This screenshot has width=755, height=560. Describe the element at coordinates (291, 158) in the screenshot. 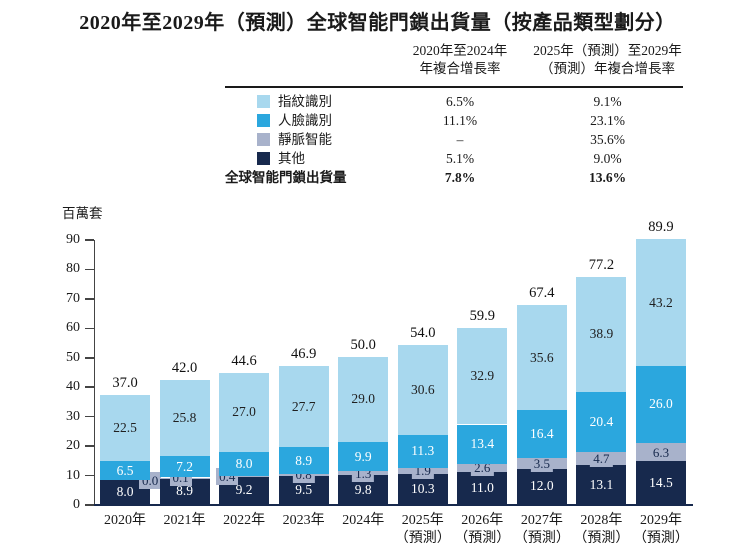

I see `legend-label: 其他` at that location.